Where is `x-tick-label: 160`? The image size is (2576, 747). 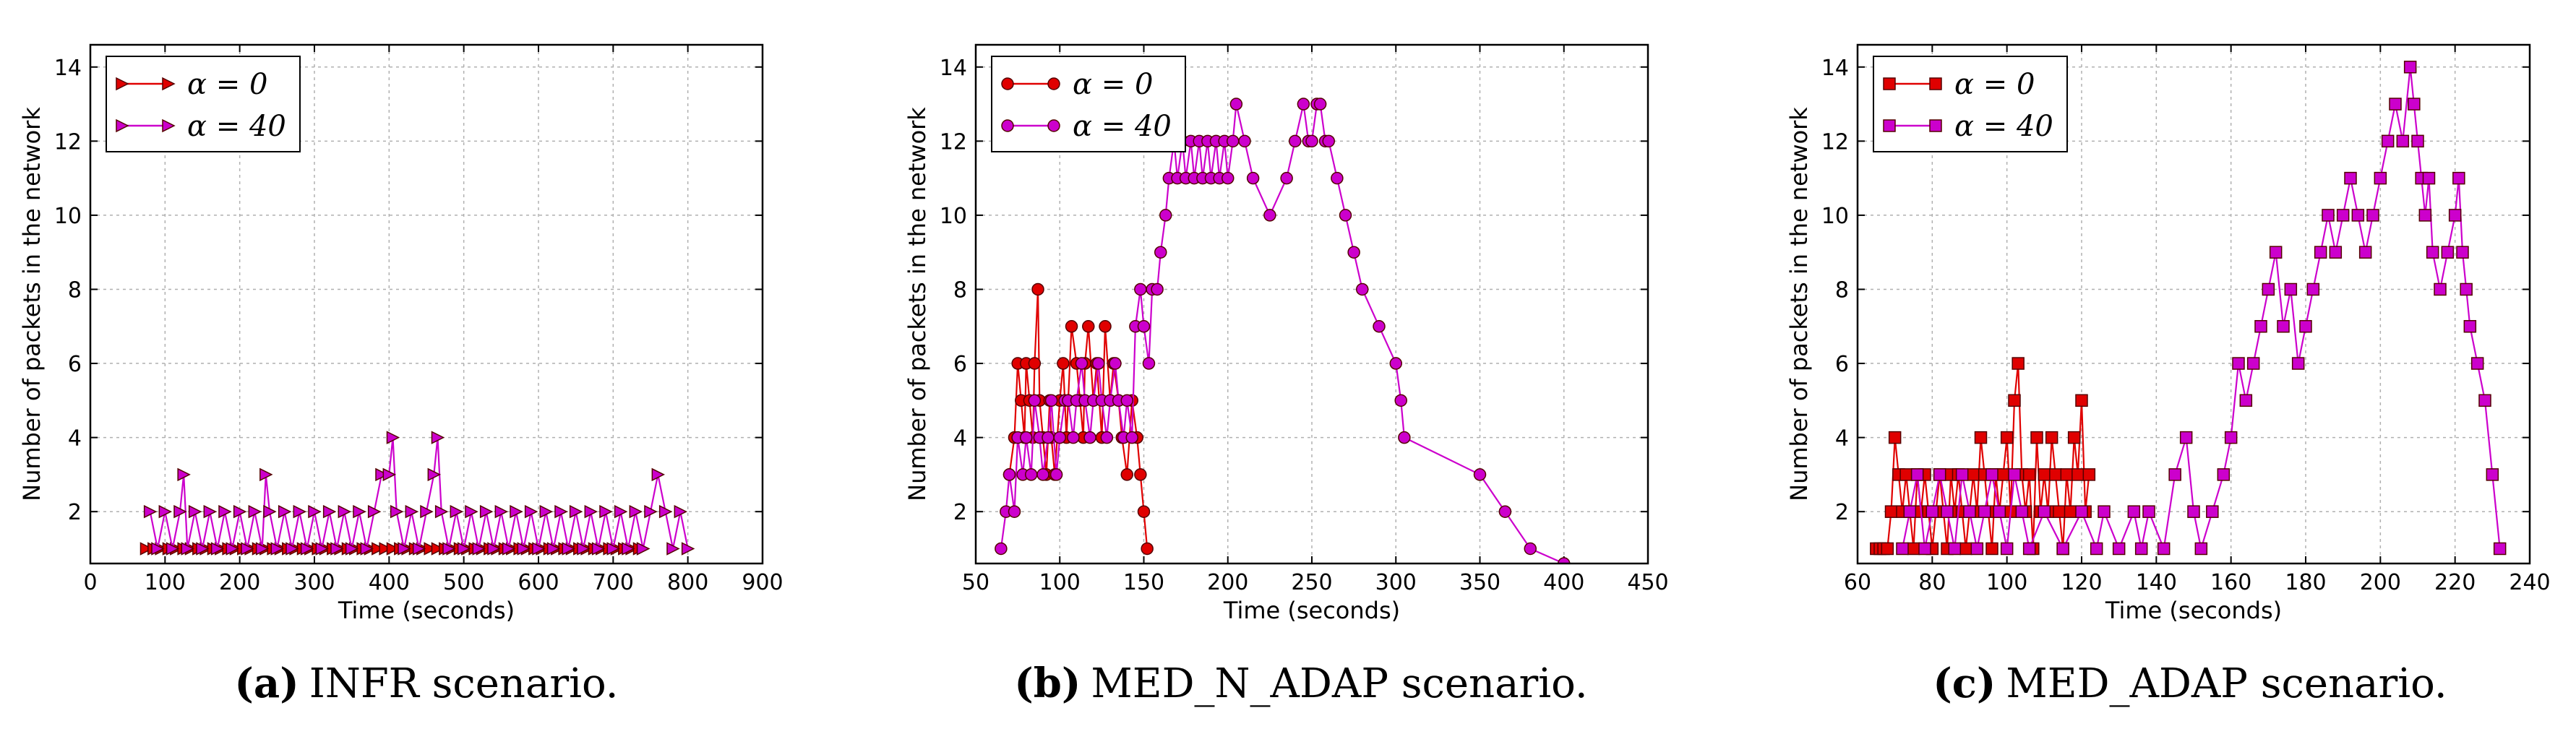 x-tick-label: 160 is located at coordinates (2231, 582).